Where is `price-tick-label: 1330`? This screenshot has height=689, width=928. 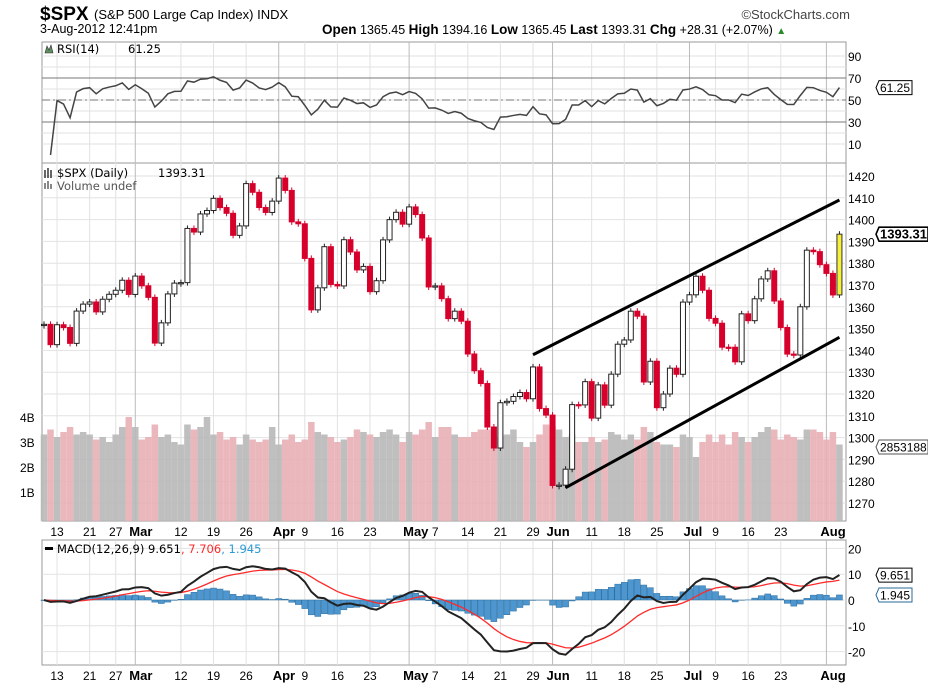 price-tick-label: 1330 is located at coordinates (861, 373).